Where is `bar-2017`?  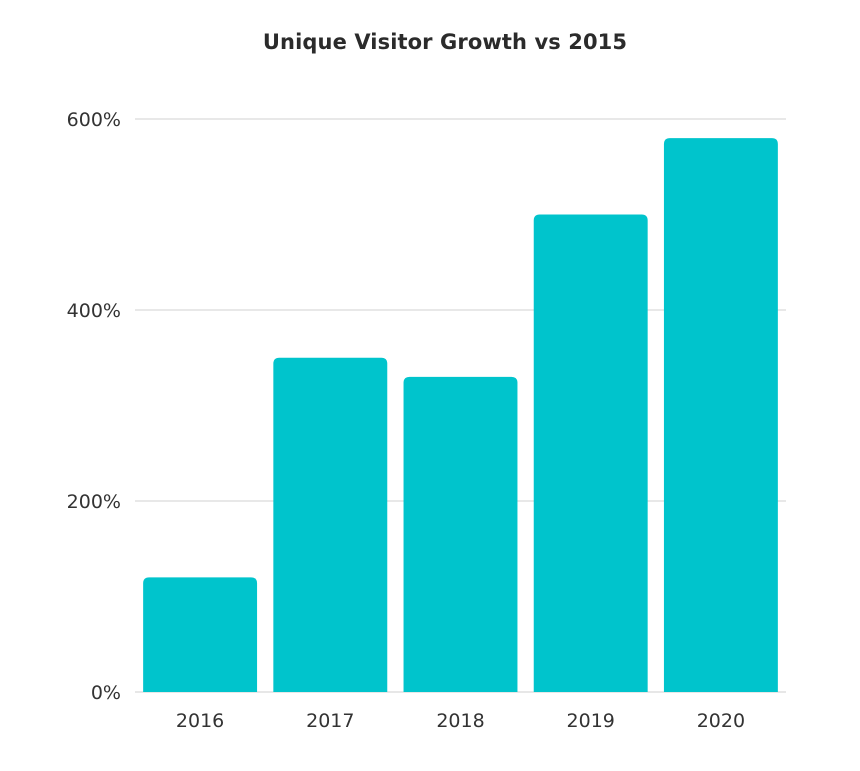 bar-2017 is located at coordinates (330, 524).